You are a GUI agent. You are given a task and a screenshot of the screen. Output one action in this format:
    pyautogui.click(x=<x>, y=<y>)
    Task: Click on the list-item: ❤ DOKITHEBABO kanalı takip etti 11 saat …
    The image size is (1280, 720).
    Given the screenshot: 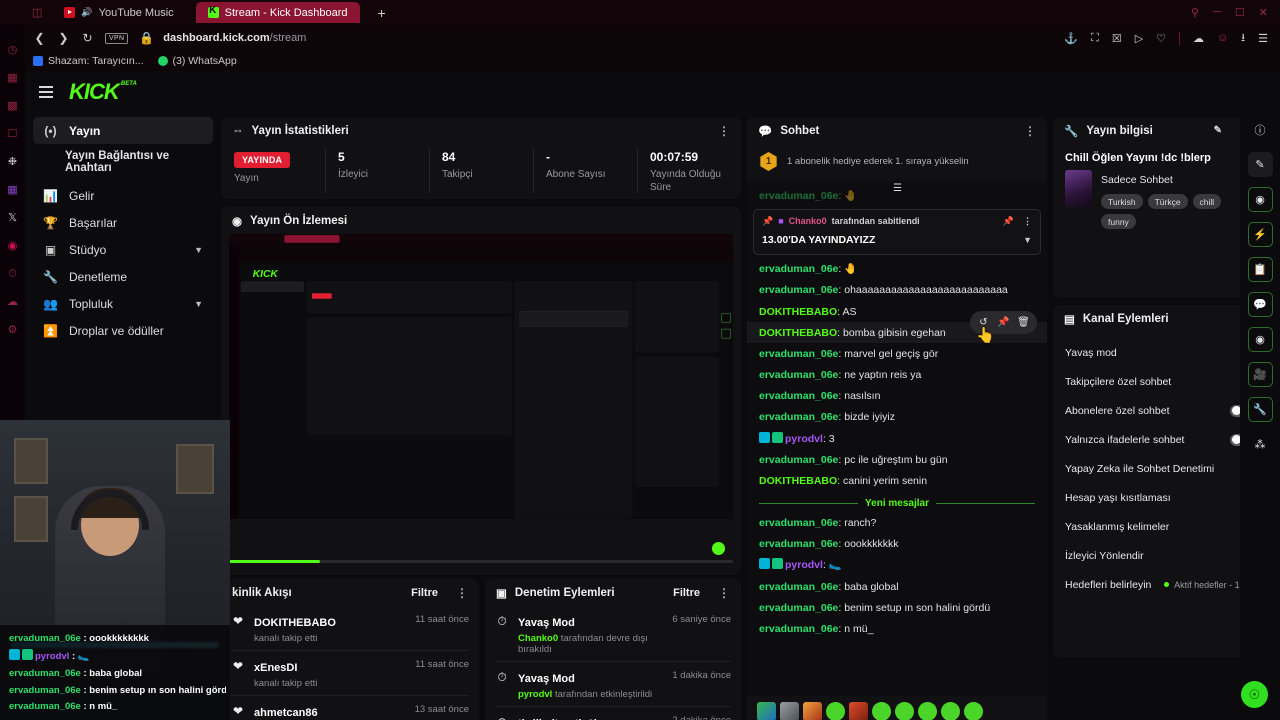 What is the action you would take?
    pyautogui.click(x=350, y=628)
    